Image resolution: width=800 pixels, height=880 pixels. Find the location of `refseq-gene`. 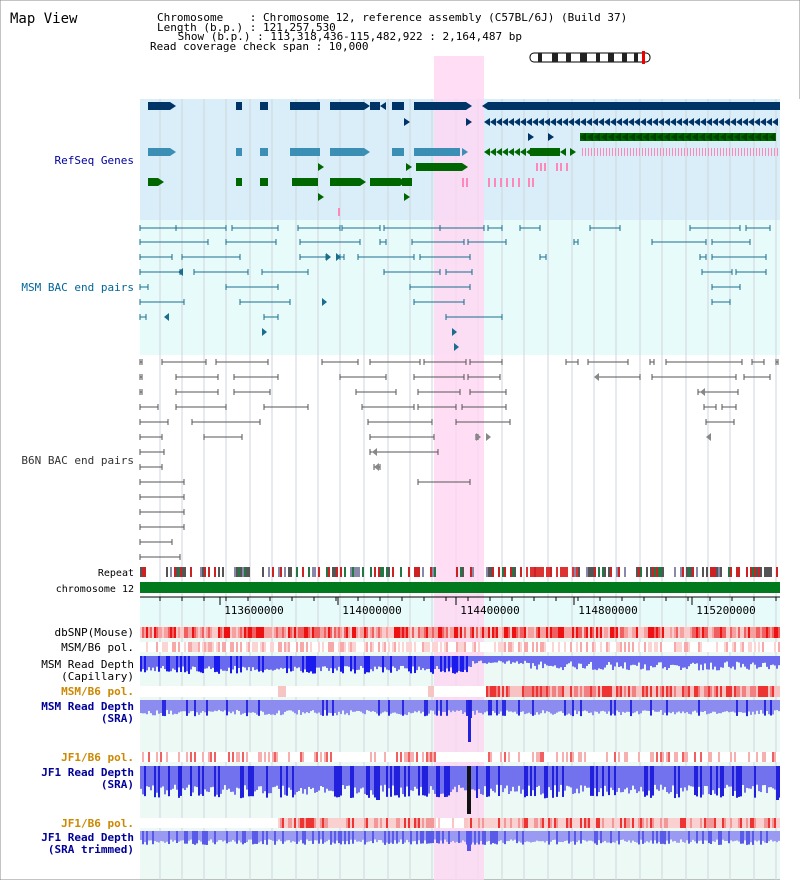

refseq-gene is located at coordinates (385, 182).